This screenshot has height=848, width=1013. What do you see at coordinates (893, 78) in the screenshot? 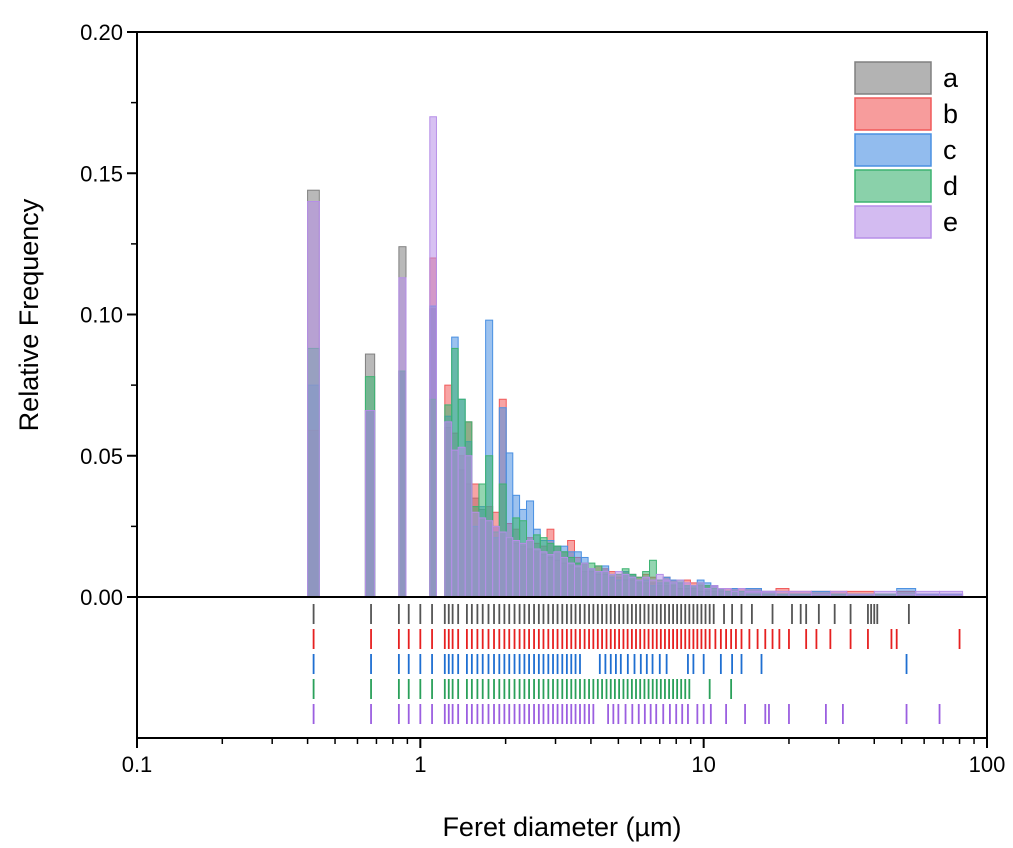
I see `legend-swatch-a` at bounding box center [893, 78].